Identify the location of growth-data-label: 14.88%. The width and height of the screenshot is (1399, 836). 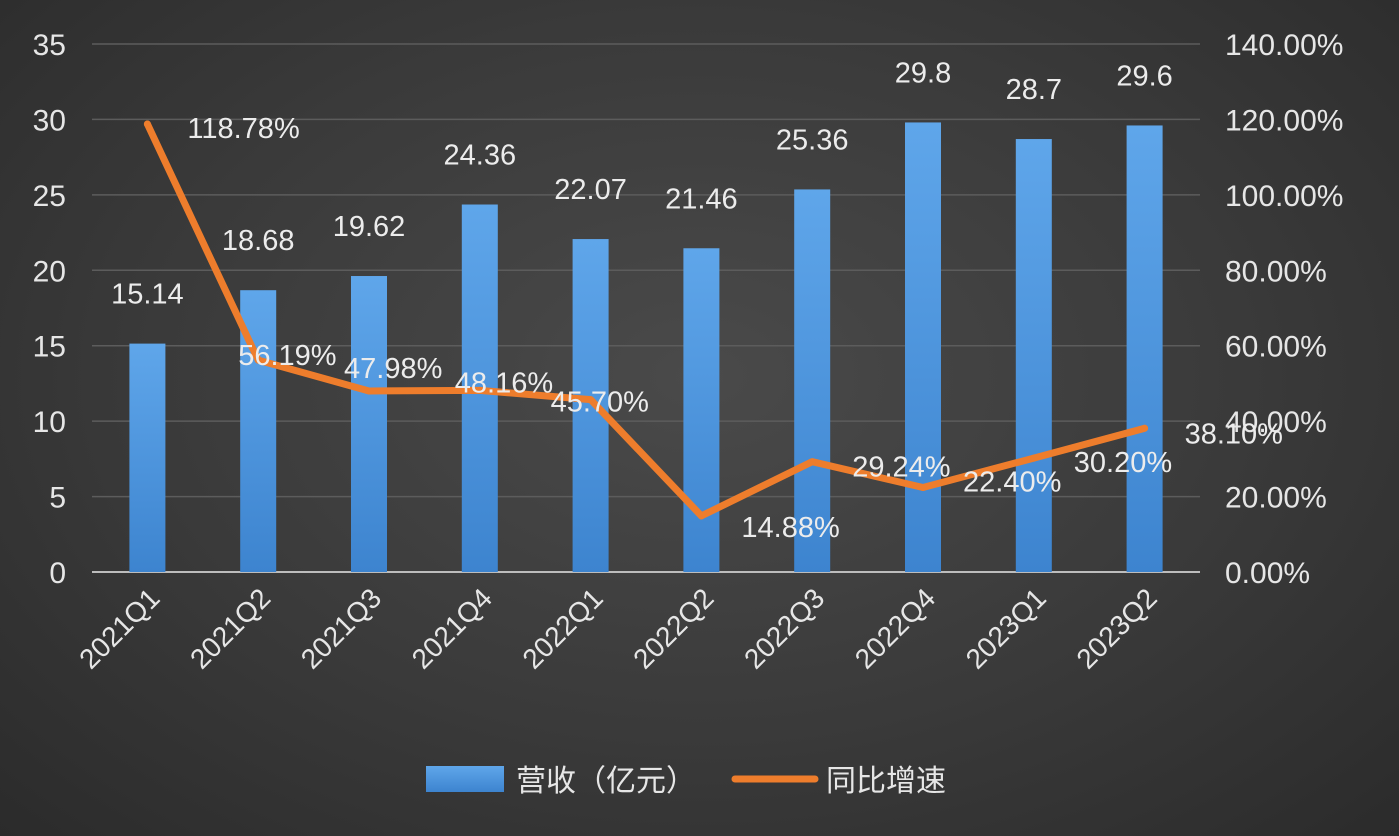
(790, 528).